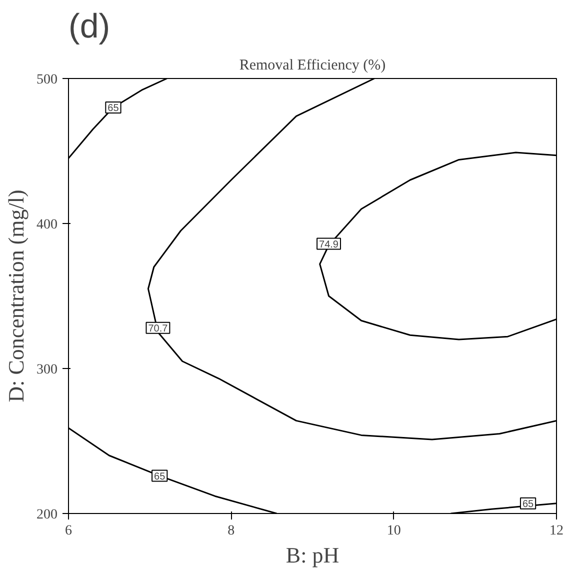  What do you see at coordinates (47, 515) in the screenshot?
I see `y-tick-label: 200` at bounding box center [47, 515].